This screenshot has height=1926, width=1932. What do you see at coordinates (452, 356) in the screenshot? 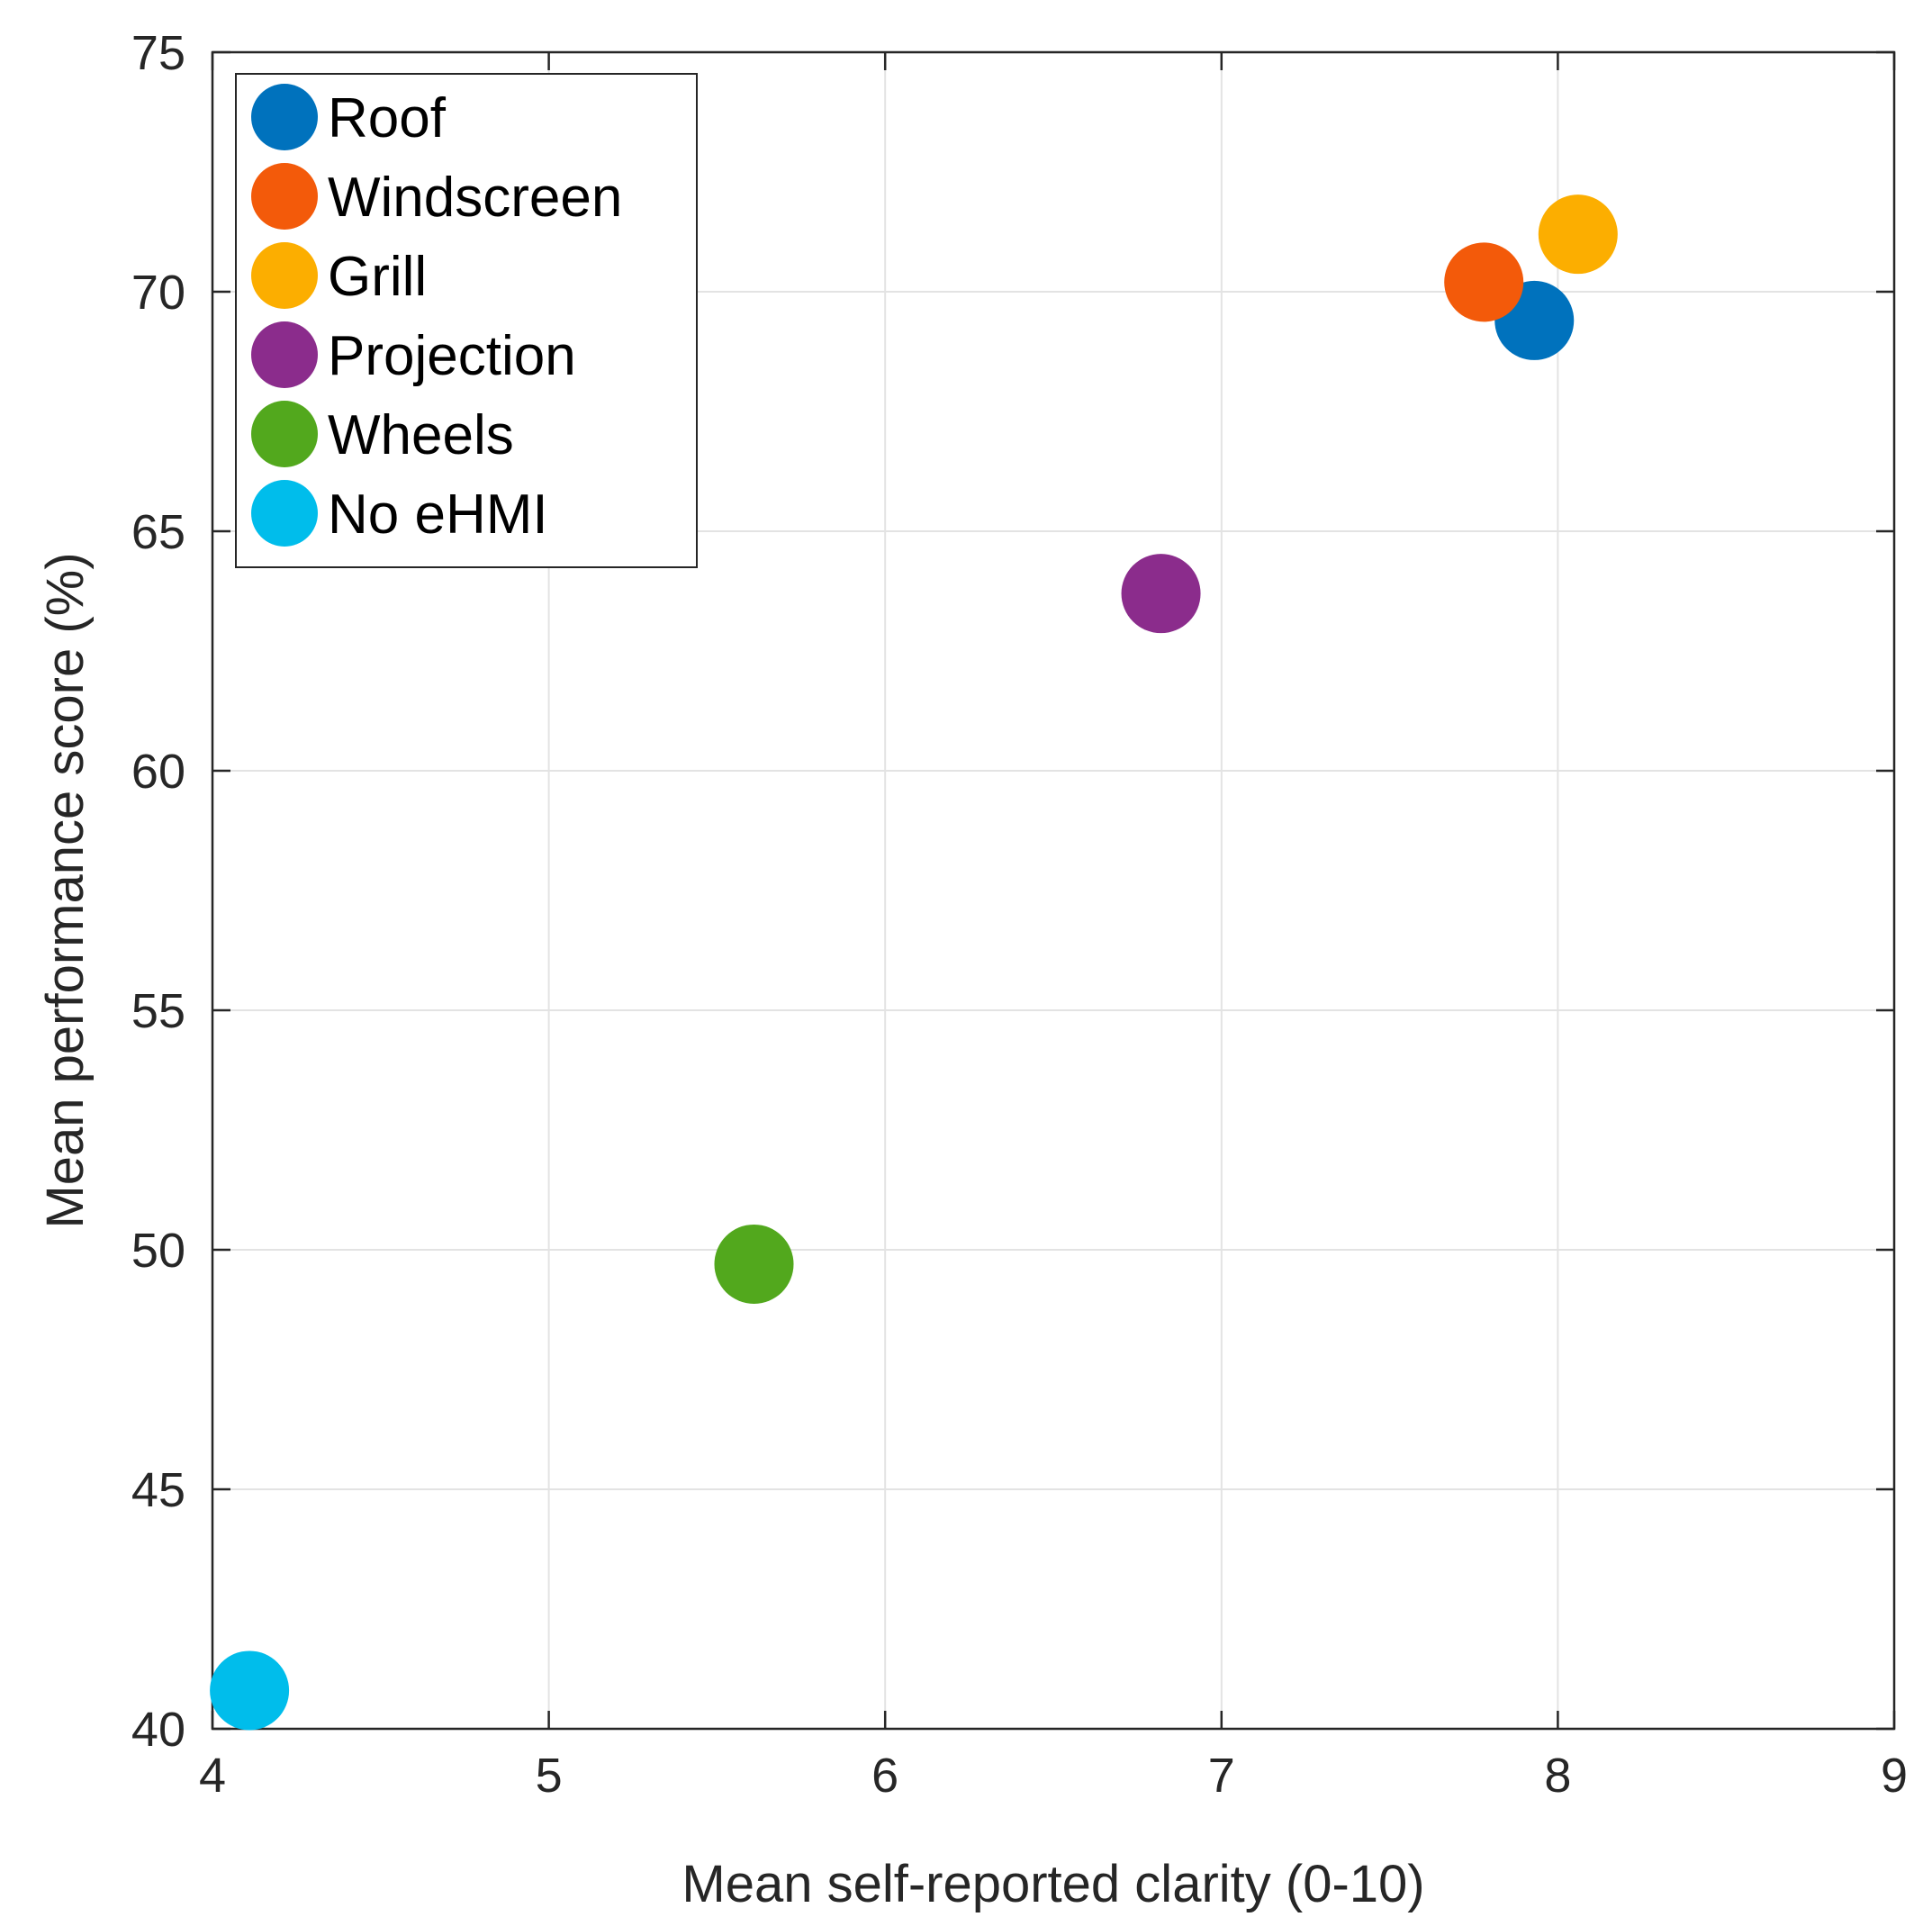
I see `legend-label: Projection` at bounding box center [452, 356].